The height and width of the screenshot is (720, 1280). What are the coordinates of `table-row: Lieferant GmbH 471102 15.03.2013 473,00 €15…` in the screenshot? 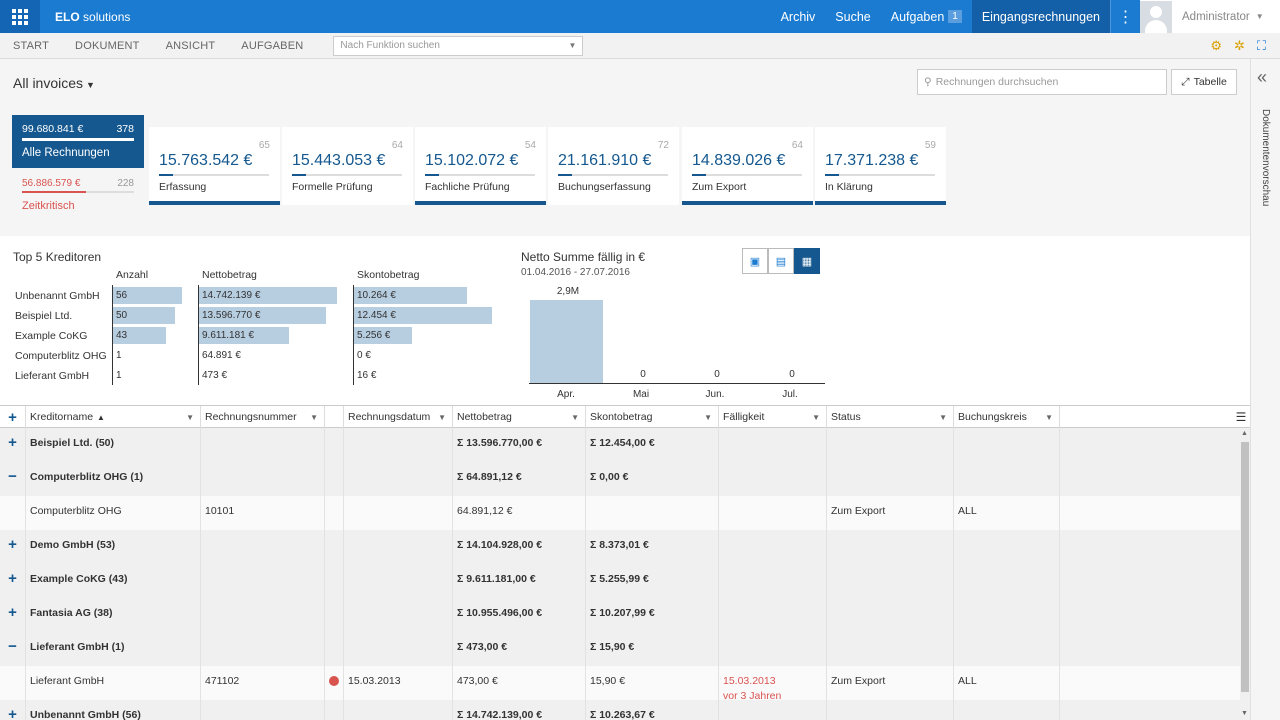 It's located at (620, 684).